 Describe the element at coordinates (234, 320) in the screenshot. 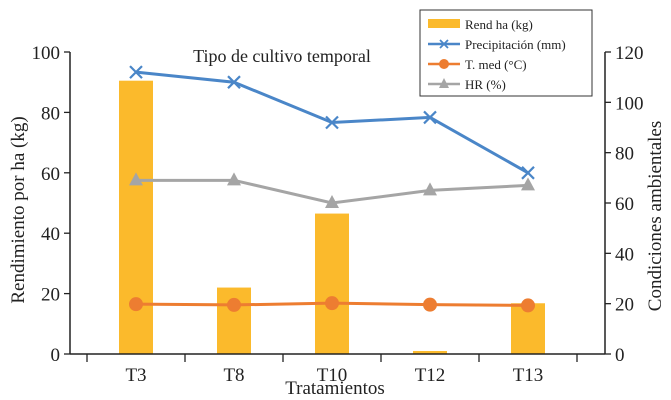

I see `bar-t8` at that location.